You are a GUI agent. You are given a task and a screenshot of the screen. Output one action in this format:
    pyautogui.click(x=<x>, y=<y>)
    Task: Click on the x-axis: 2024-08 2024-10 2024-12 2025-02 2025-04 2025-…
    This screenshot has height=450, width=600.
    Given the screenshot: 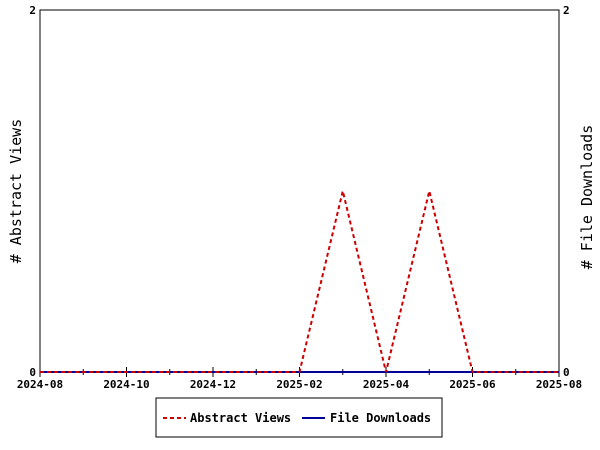 What is the action you would take?
    pyautogui.click(x=299, y=379)
    